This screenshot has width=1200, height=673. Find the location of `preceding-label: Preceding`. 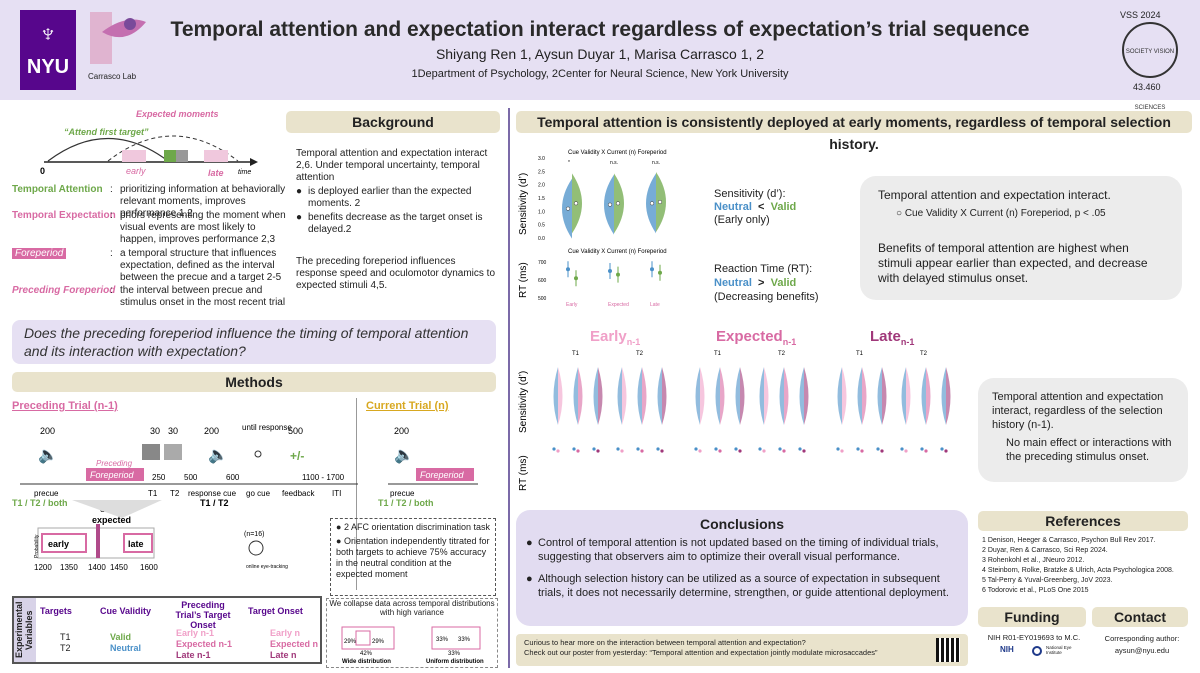

preceding-label: Preceding is located at coordinates (114, 463).